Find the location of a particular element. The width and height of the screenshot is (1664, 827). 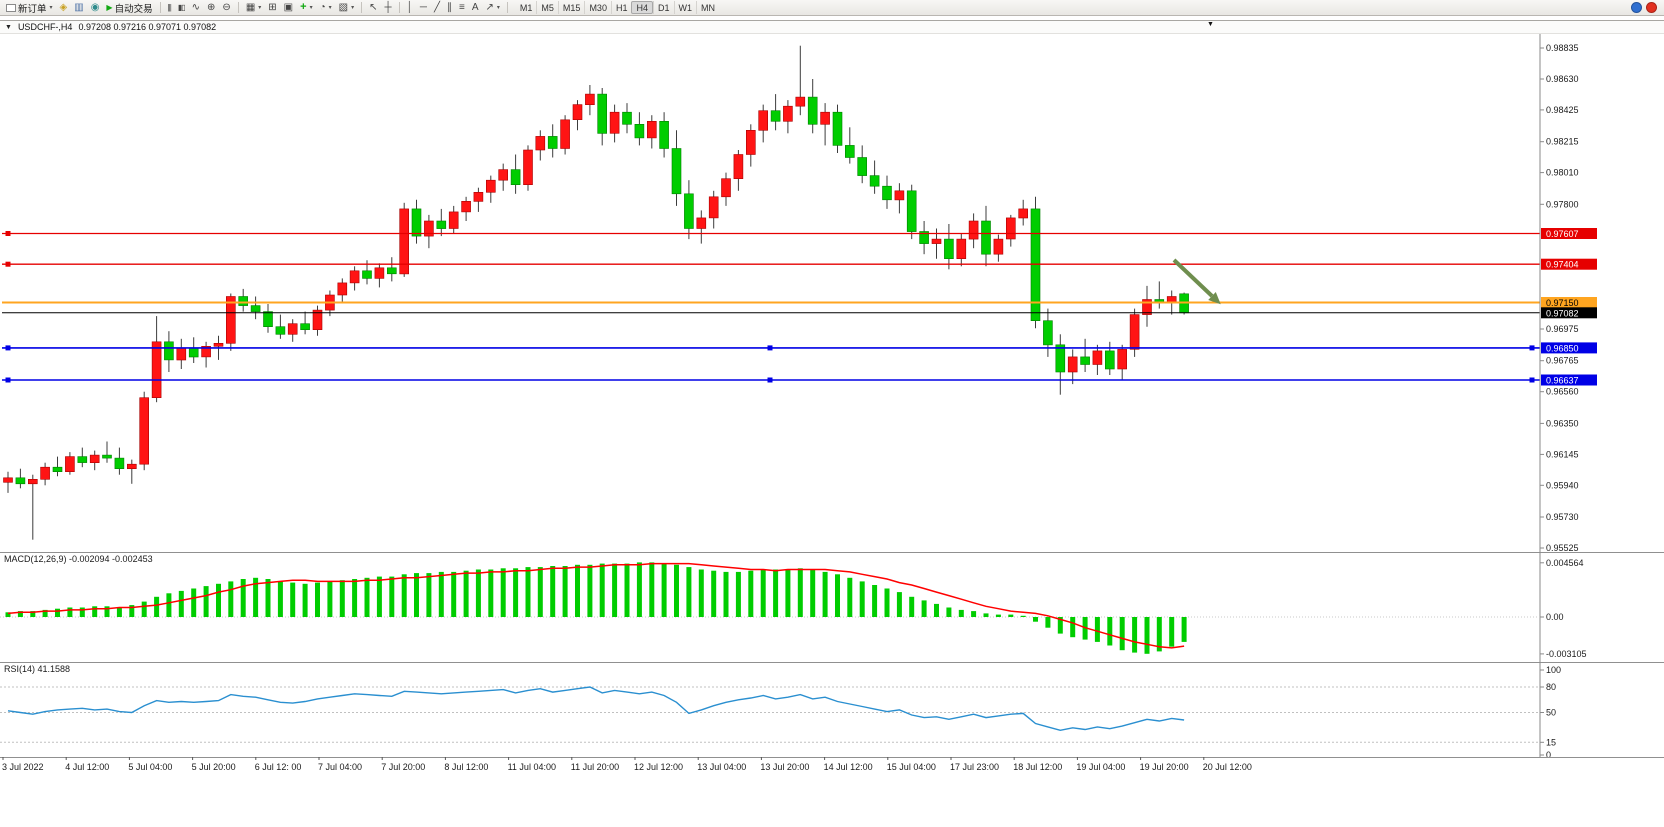

horizontal-line-tool-button: ─ is located at coordinates (423, 8).